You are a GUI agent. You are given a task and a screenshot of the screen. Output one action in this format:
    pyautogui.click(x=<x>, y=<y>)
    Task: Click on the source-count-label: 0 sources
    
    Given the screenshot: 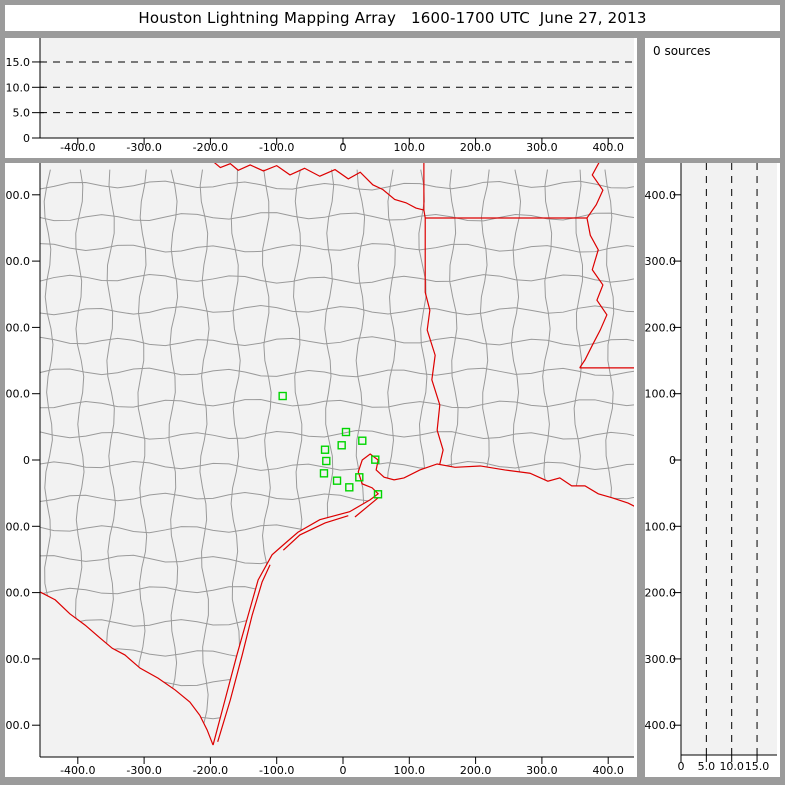 What is the action you would take?
    pyautogui.click(x=682, y=51)
    